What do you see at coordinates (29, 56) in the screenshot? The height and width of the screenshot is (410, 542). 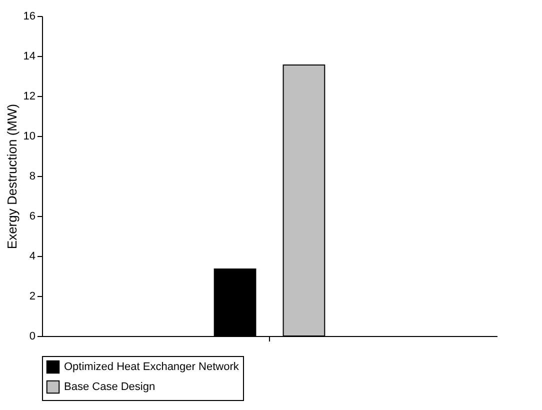 I see `y-tick-label: 14` at bounding box center [29, 56].